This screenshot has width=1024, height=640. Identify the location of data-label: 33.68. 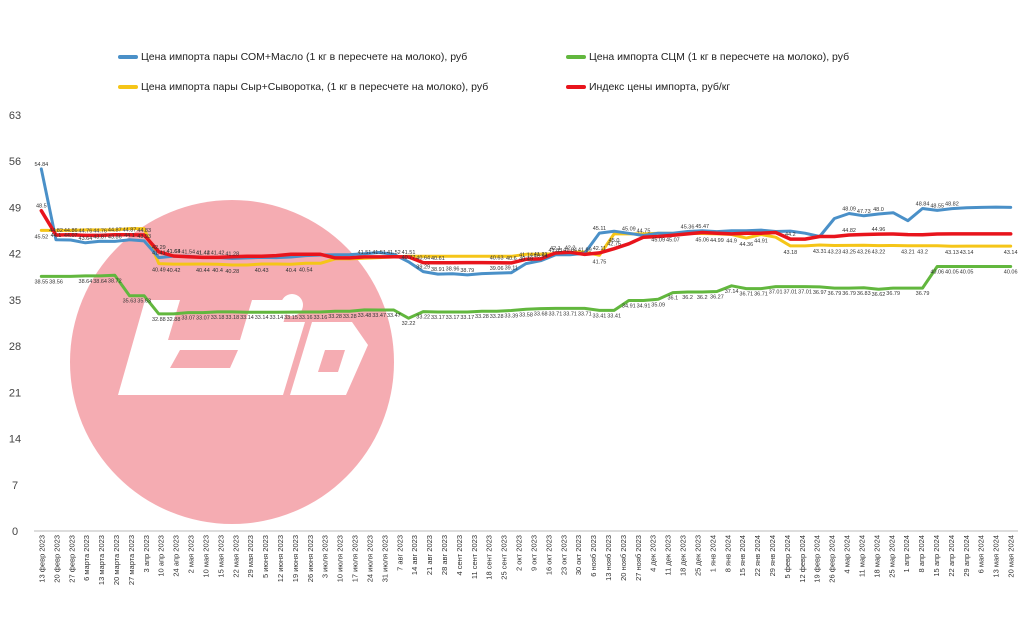
(541, 315).